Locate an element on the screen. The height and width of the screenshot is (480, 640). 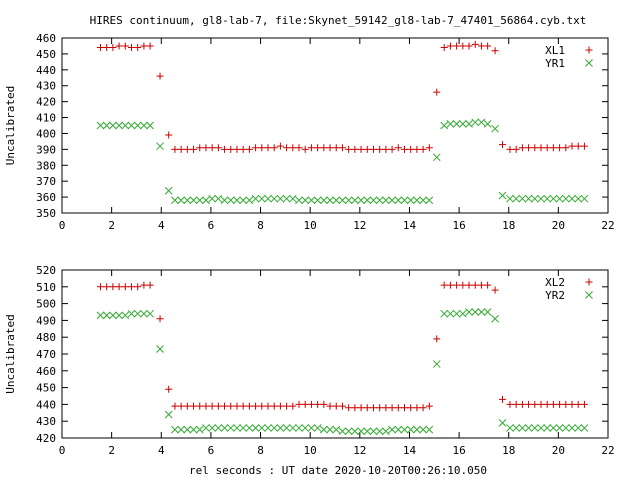
x-tick-label: 20 is located at coordinates (558, 450).